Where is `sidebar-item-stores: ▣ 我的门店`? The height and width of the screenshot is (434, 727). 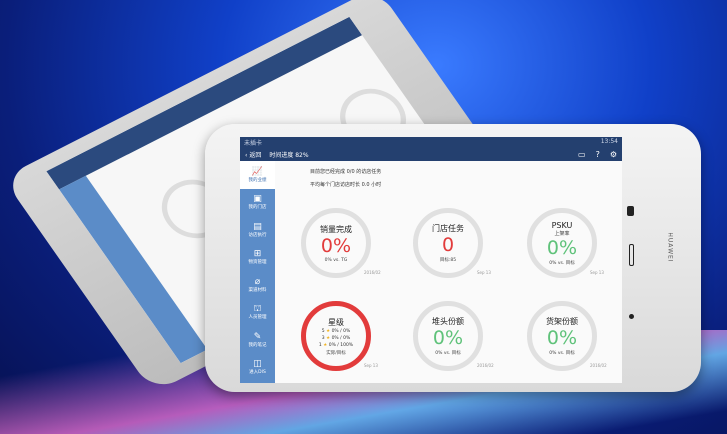 sidebar-item-stores: ▣ 我的门店 is located at coordinates (257, 203).